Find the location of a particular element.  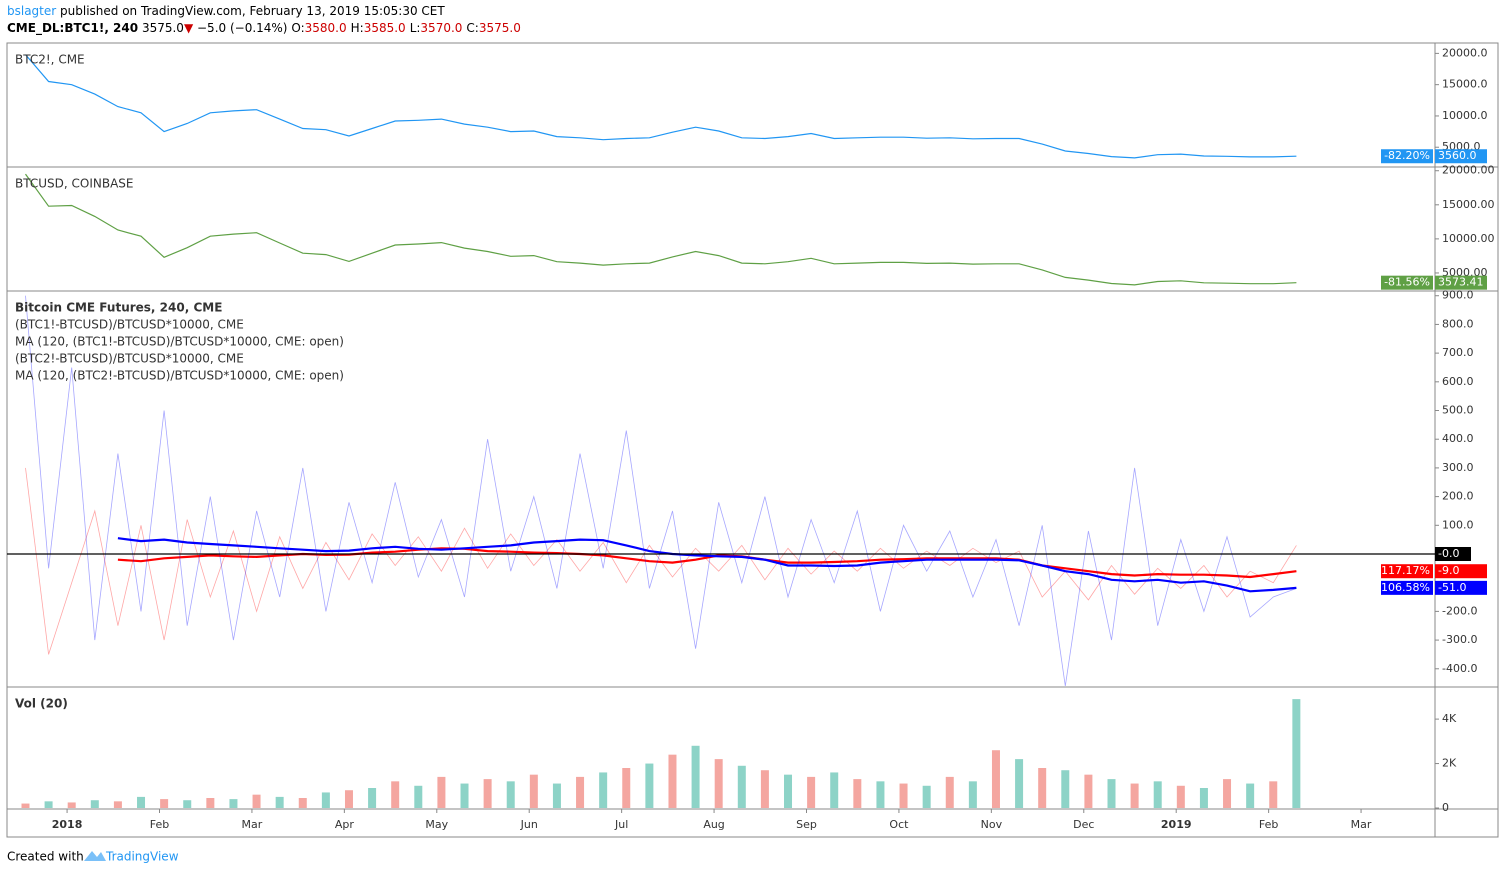

tag-change: -82.20% is located at coordinates (1407, 155).